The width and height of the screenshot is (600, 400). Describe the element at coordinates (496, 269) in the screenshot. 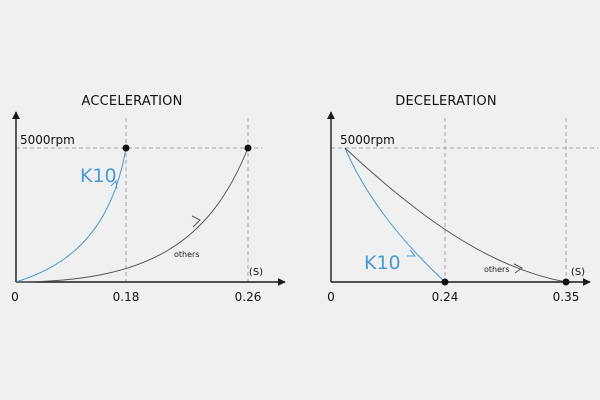

I see `deceleration-others-label: others` at that location.